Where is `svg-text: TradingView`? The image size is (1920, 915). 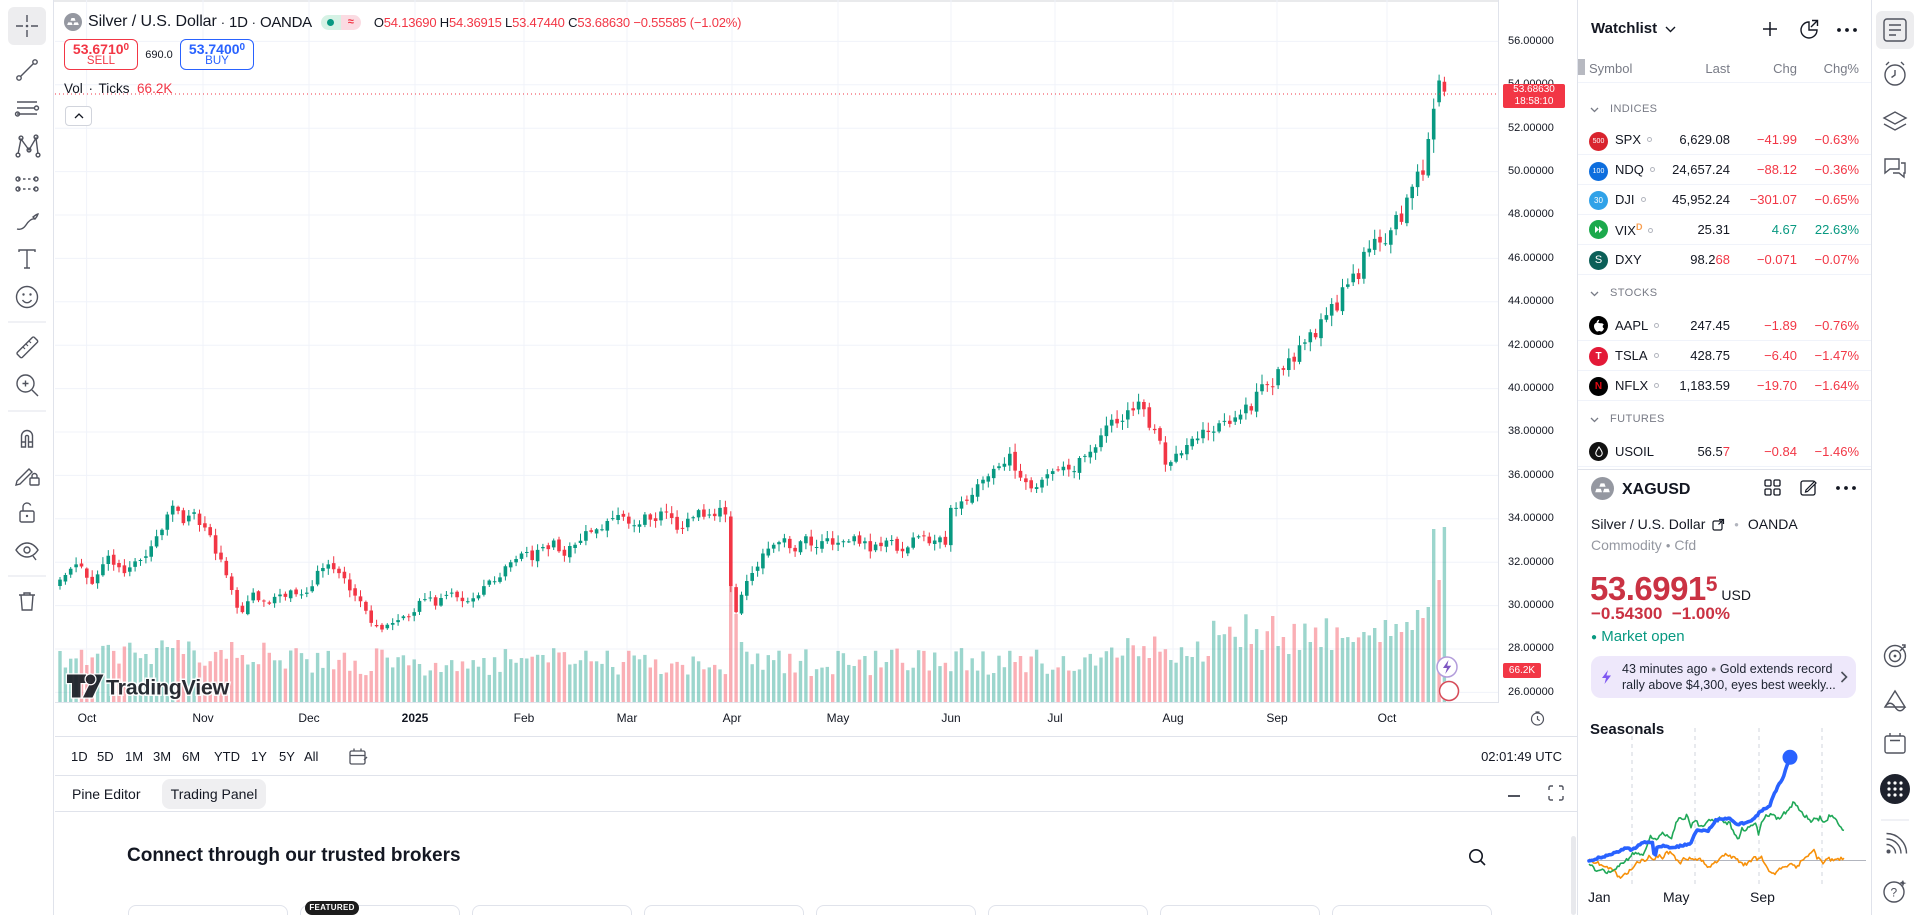 svg-text: TradingView is located at coordinates (168, 688).